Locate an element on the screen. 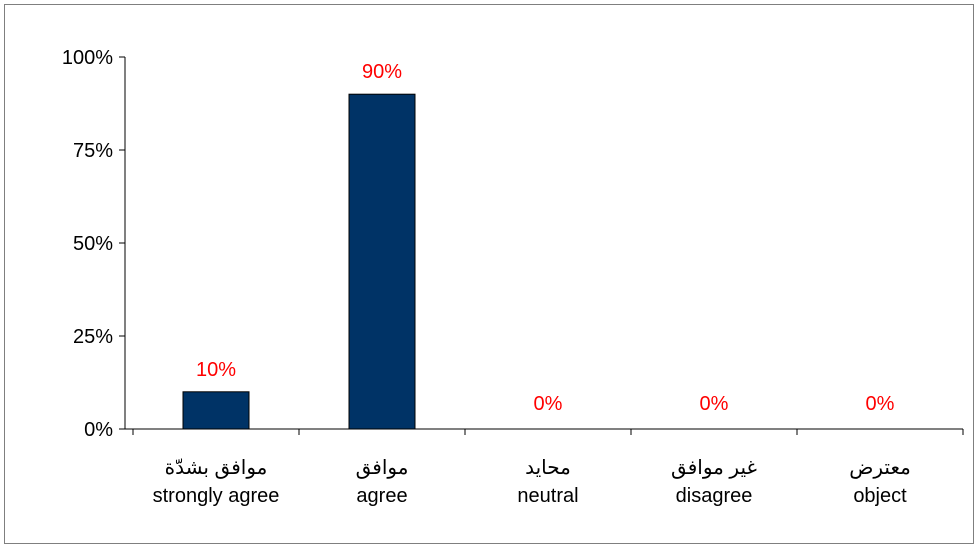 The image size is (976, 544). category-label-arabic: موافق بشدّة is located at coordinates (216, 468).